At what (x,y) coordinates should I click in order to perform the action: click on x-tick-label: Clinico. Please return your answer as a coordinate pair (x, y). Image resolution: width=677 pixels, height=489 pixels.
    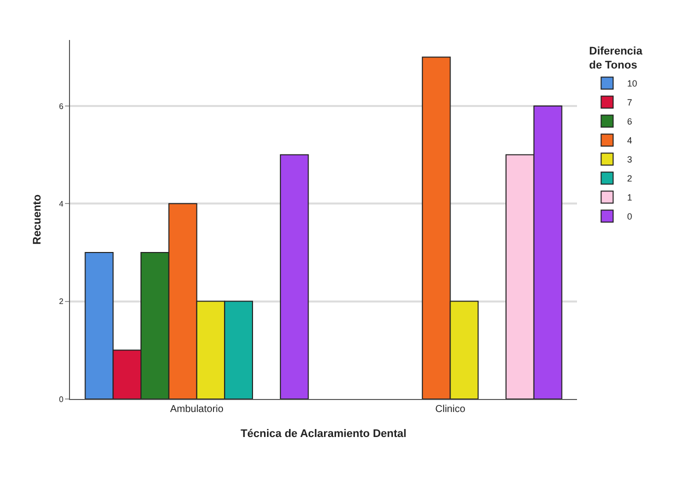
    Looking at the image, I should click on (450, 409).